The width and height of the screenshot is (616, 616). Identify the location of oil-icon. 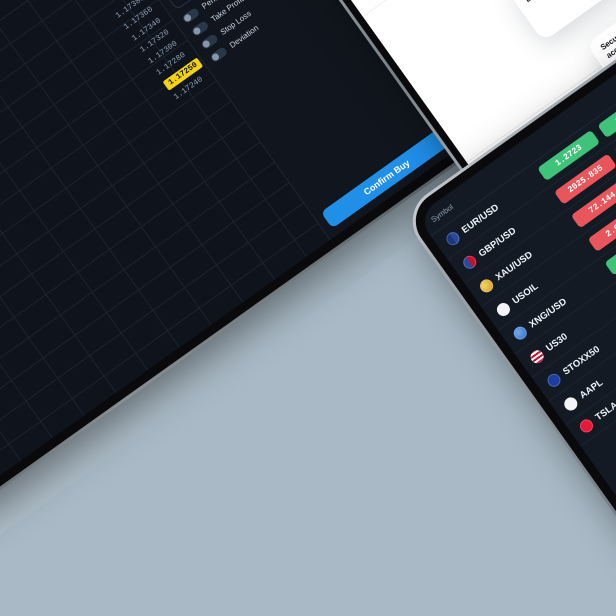
(503, 309).